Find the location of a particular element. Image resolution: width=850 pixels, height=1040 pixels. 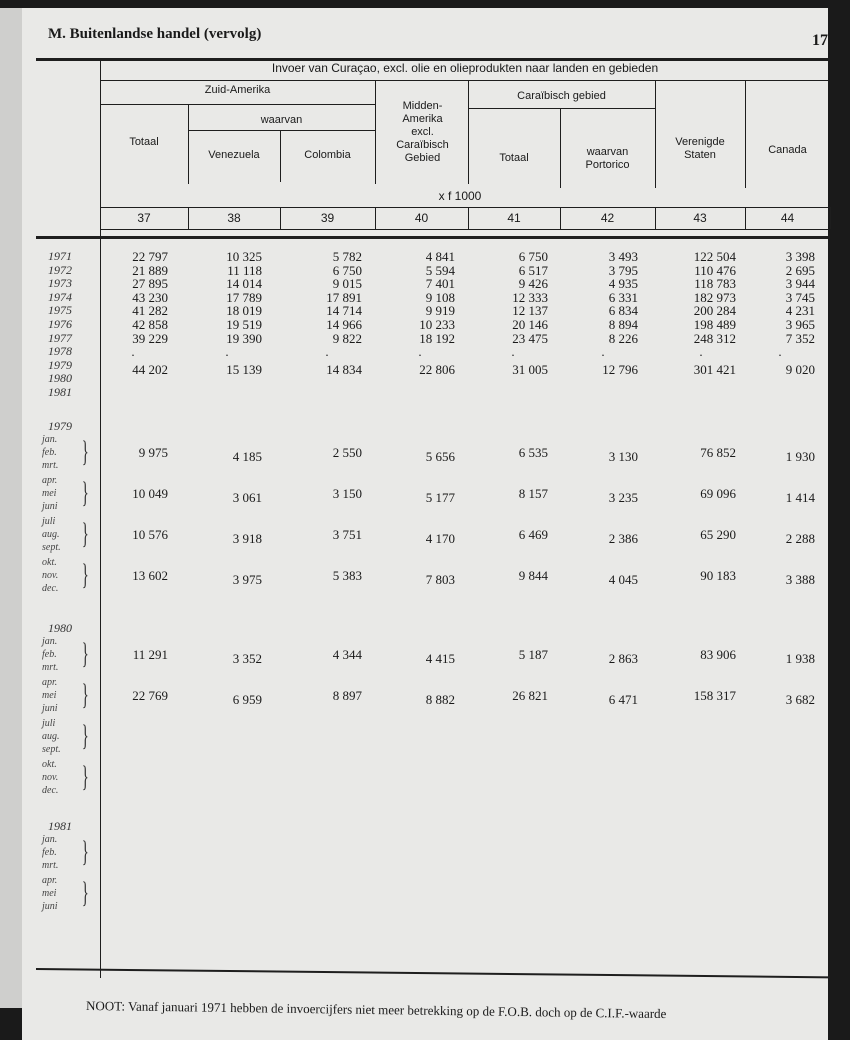

group-zuid-amerika: Zuid-Amerika is located at coordinates (237, 90).